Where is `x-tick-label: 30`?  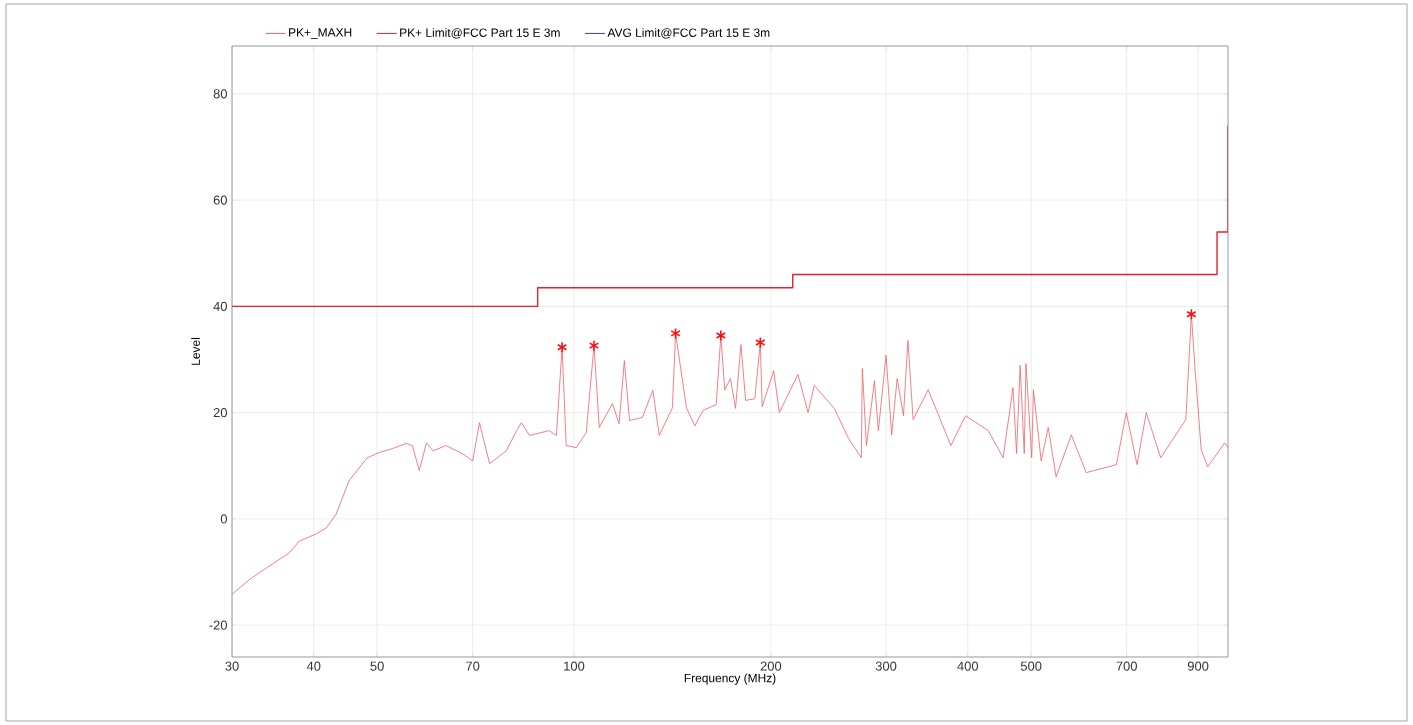
x-tick-label: 30 is located at coordinates (232, 666).